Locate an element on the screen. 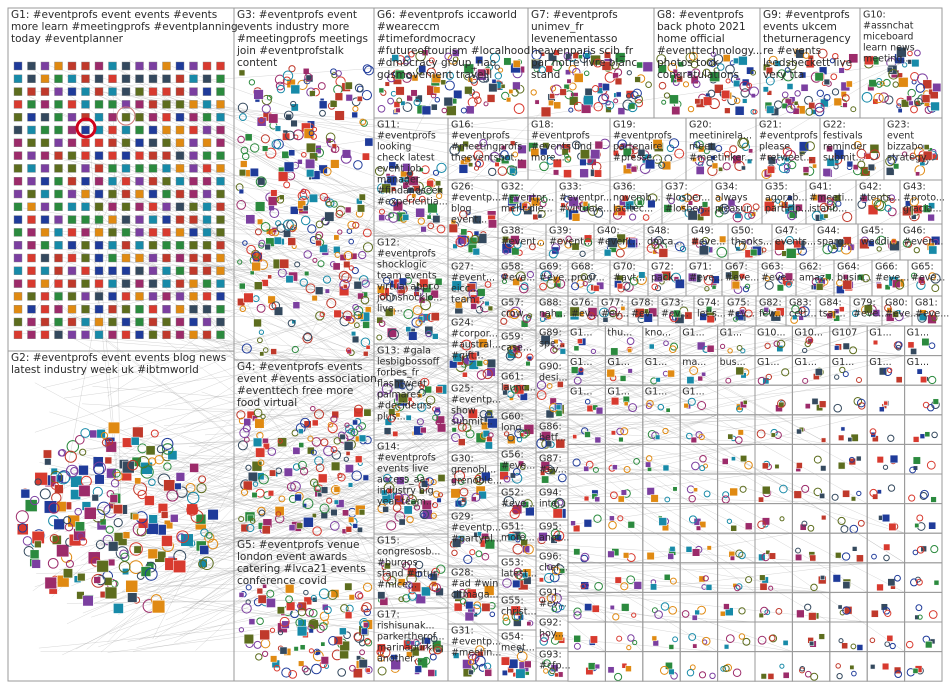 The height and width of the screenshot is (688, 950). group-label: G53: is located at coordinates (512, 562).